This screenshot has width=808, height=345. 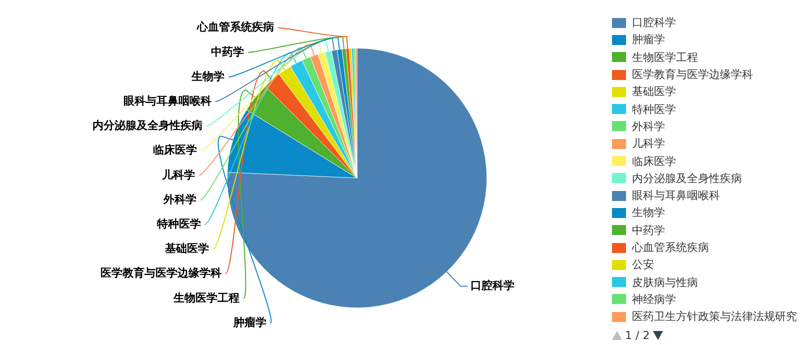 I want to click on legend-label: 内分泌腺及全身性疾病, so click(x=687, y=178).